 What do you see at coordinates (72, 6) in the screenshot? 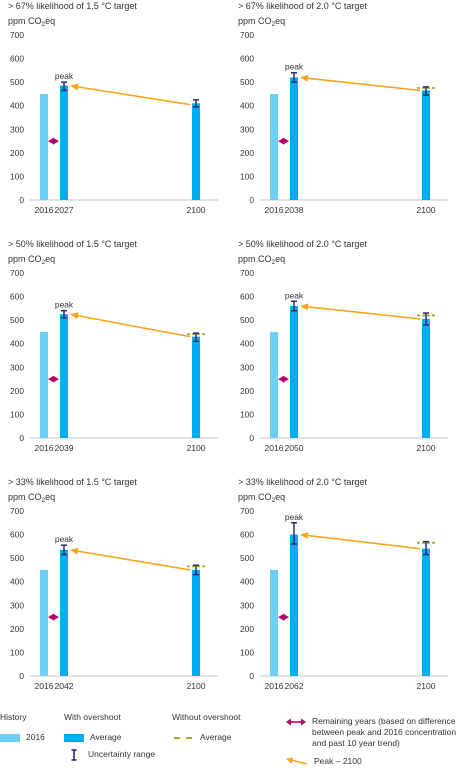
I see `chart-title: > 67% likelihood of 1.5 °C target` at bounding box center [72, 6].